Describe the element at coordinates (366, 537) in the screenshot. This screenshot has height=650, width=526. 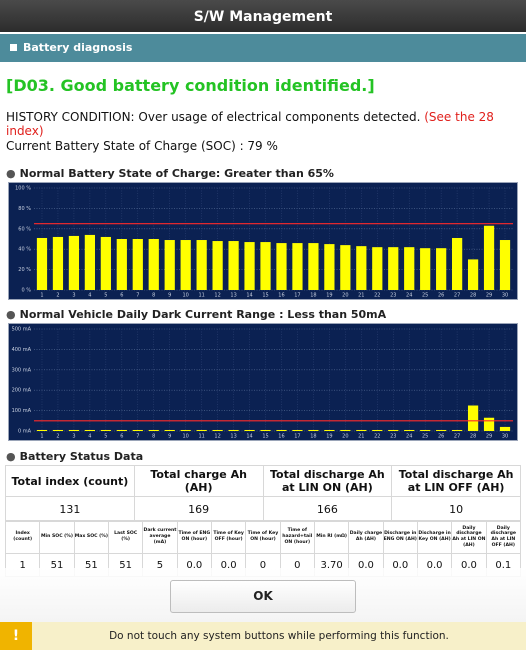
I see `table-header: Daily charge Ah (AH)` at that location.